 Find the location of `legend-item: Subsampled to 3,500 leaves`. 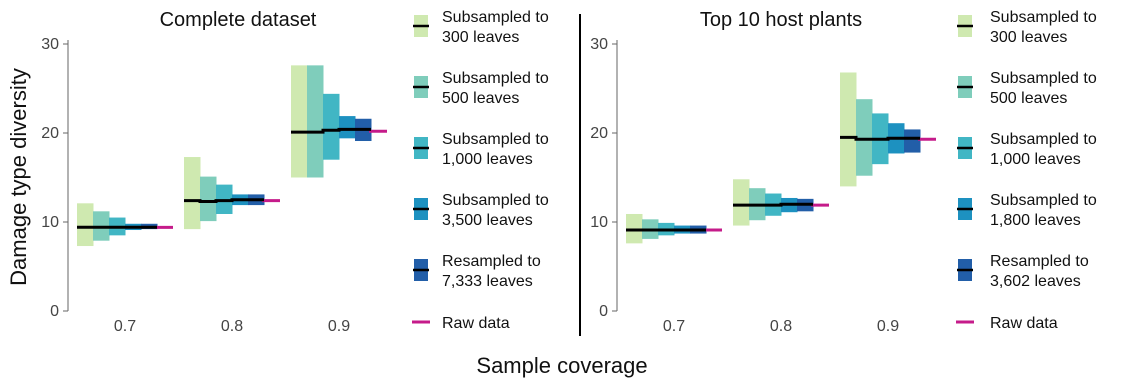

legend-item: Subsampled to 3,500 leaves is located at coordinates (481, 210).